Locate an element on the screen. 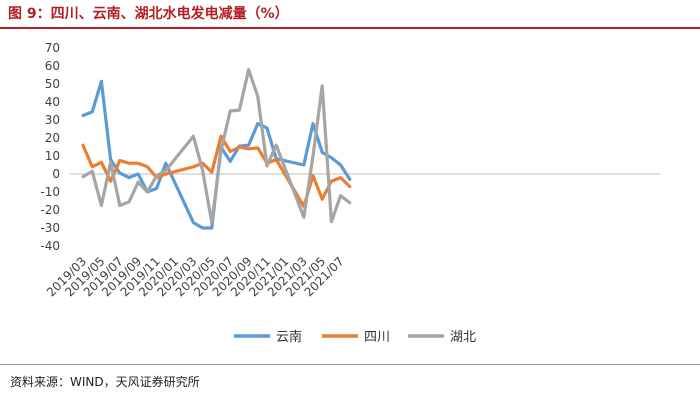 Image resolution: width=700 pixels, height=401 pixels. legend: 云南 四川 湖北 is located at coordinates (355, 337).